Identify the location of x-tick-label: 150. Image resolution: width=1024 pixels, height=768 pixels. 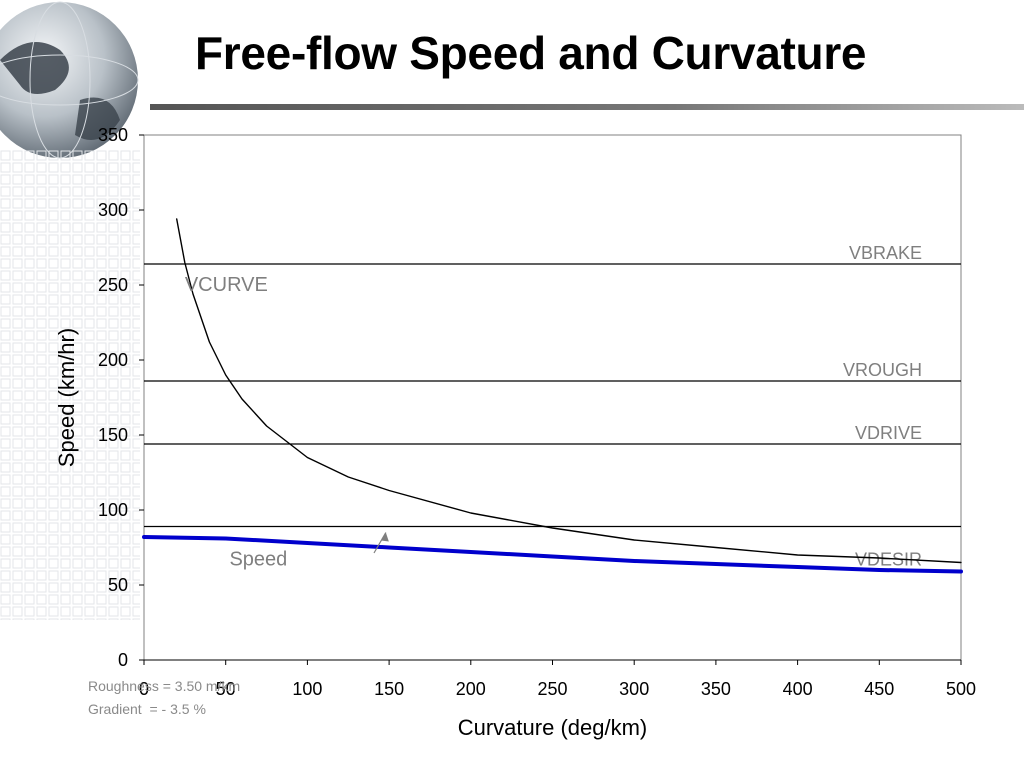
(389, 689).